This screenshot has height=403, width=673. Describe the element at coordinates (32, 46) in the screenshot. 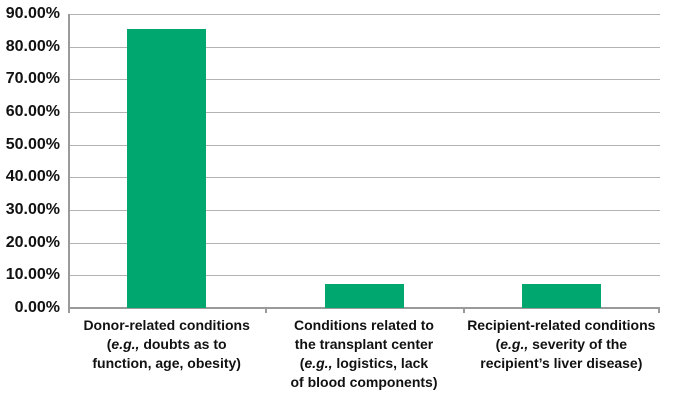

I see `y-tick-label-80: 80.00%` at that location.